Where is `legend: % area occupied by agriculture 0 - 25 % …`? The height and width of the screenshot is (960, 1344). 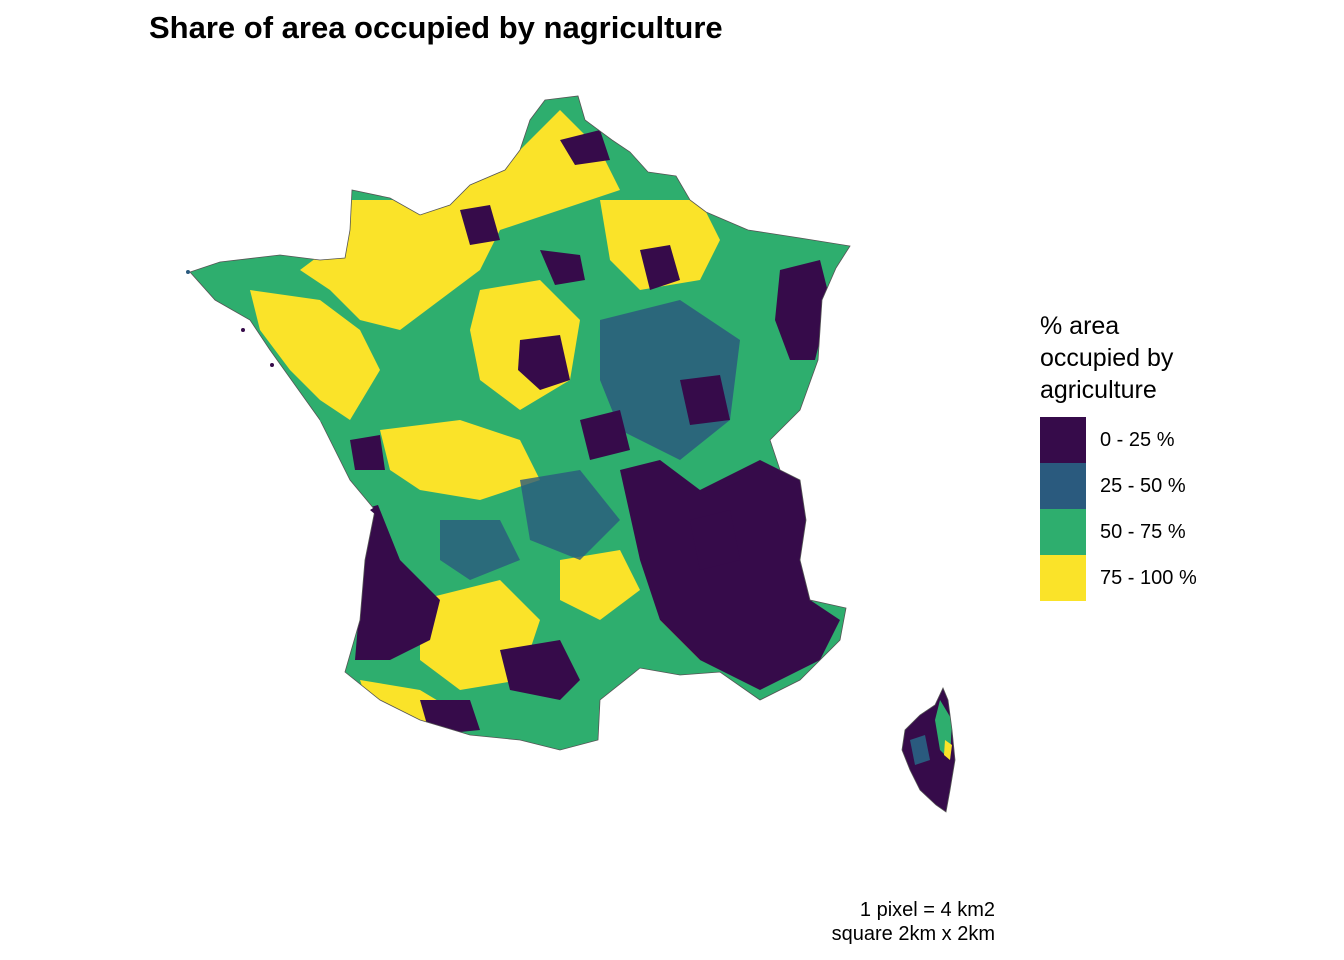
legend: % area occupied by agriculture 0 - 25 % … is located at coordinates (1180, 455).